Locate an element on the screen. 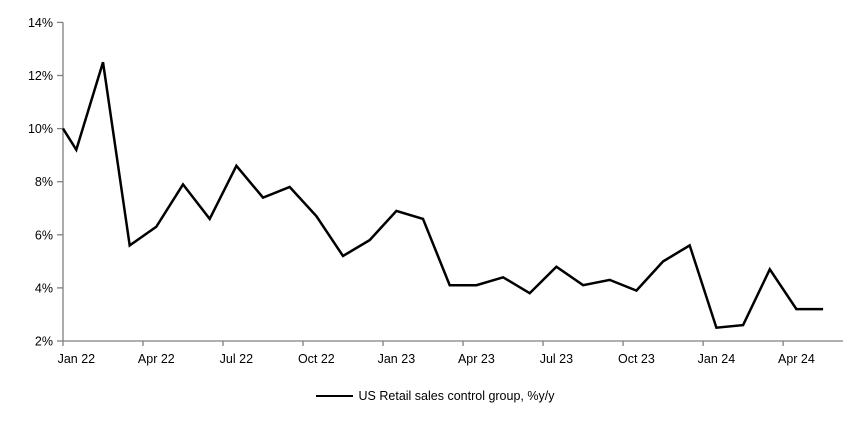 The width and height of the screenshot is (852, 423). legend-label: US Retail sales control group, %y/y is located at coordinates (456, 396).